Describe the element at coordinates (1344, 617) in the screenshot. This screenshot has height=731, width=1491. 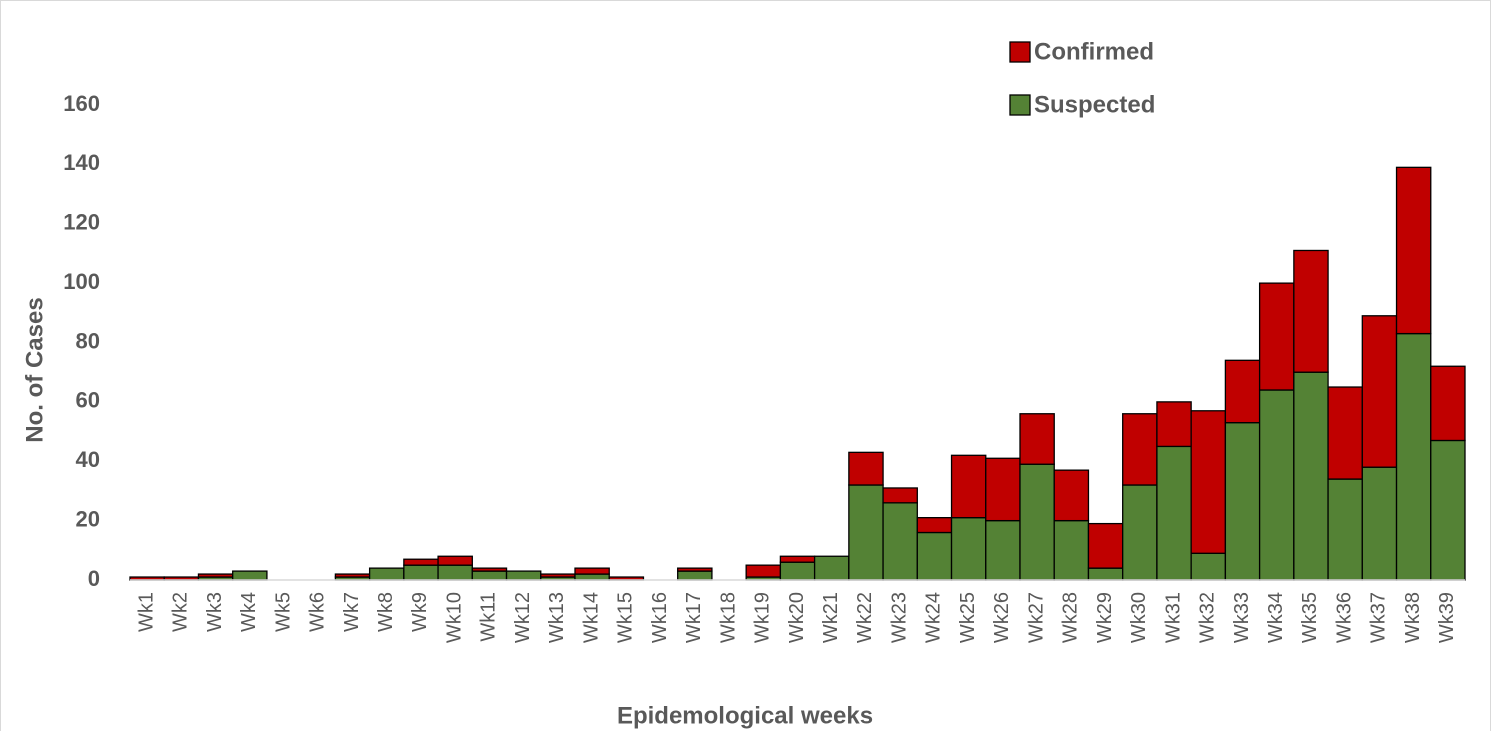
I see `x-tick-label: Wk36` at that location.